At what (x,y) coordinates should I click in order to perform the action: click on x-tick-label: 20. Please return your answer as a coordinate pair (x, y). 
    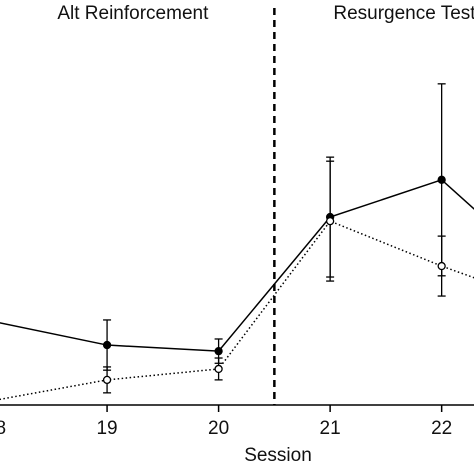
    Looking at the image, I should click on (218, 428).